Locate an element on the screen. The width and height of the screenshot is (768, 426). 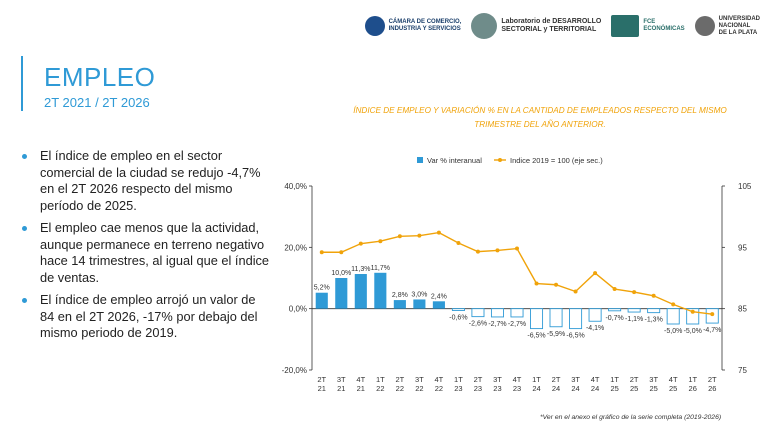
x-tick-label: 21 is located at coordinates (341, 388).